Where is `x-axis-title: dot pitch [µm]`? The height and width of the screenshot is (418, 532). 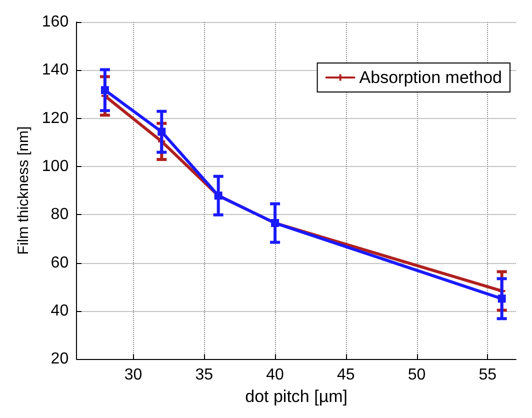 x-axis-title: dot pitch [µm] is located at coordinates (296, 396).